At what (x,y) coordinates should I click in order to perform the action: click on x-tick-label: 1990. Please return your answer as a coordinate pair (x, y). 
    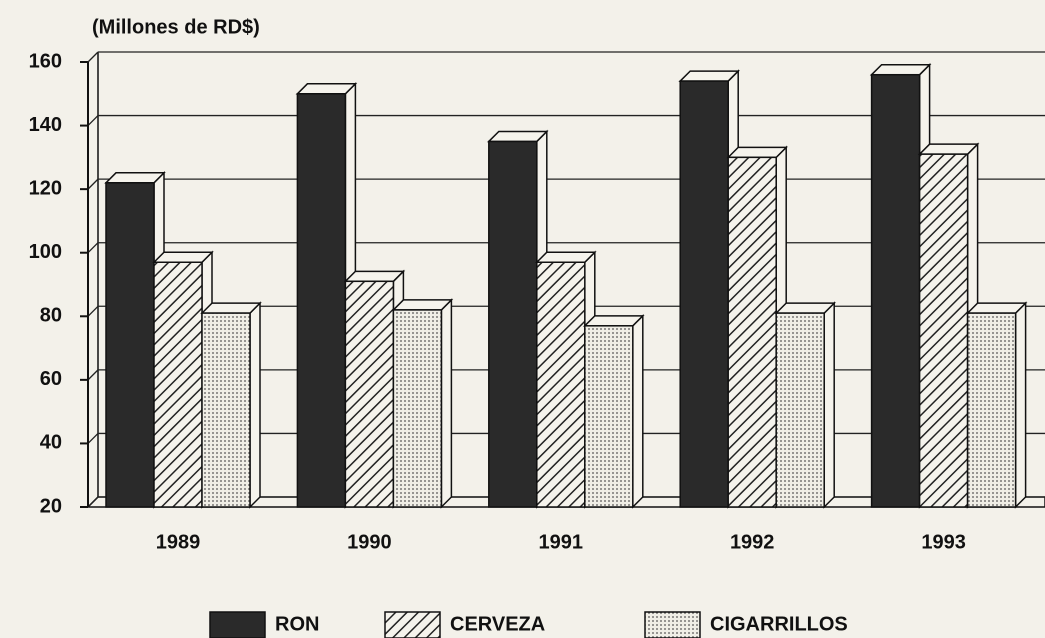
    Looking at the image, I should click on (369, 542).